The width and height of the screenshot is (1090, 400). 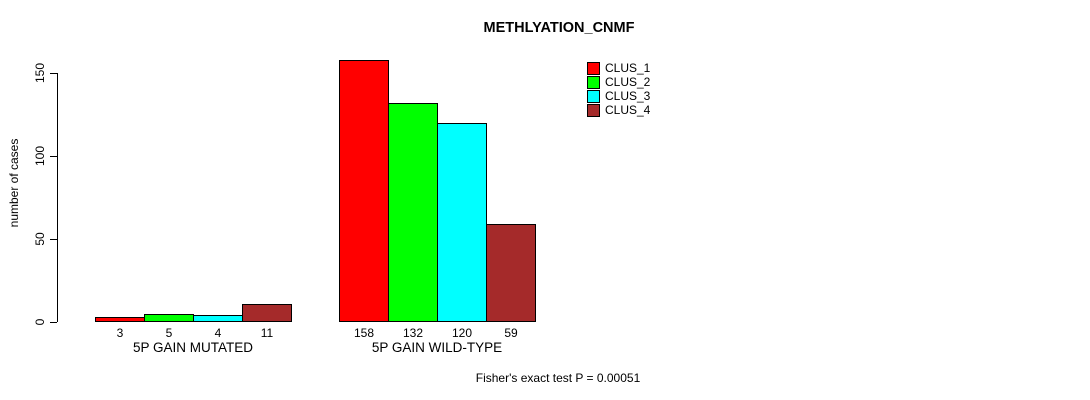 I want to click on legend: CLUS_1 CLUS_2 CLUS_3 CLUS_4, so click(x=618, y=90).